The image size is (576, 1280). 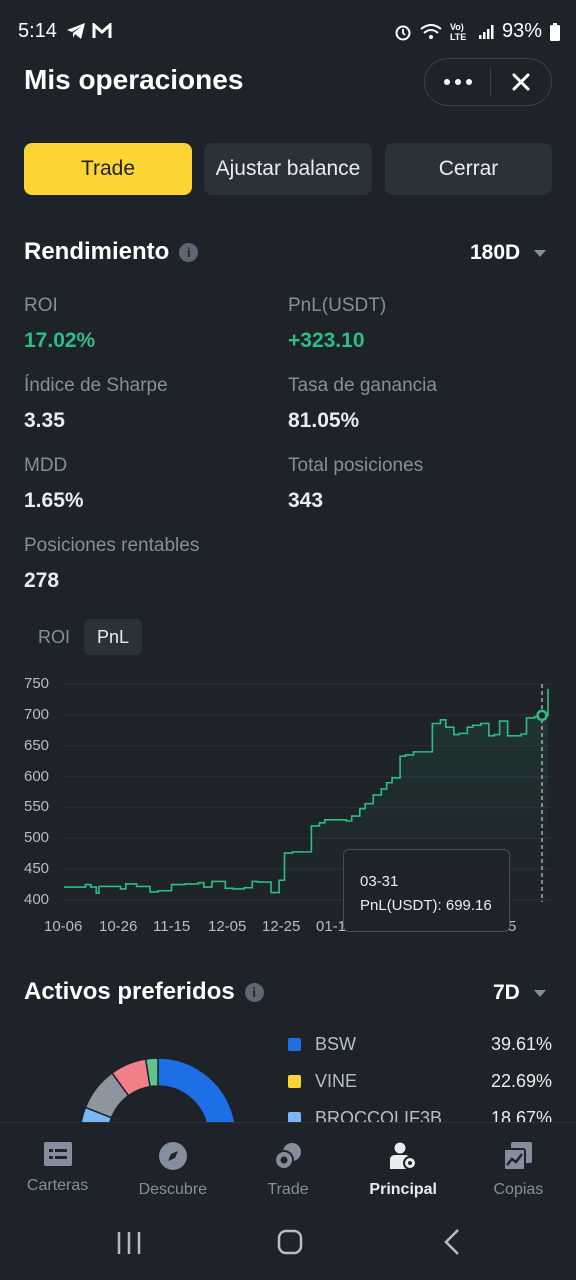 I want to click on notification-icons, so click(x=89, y=31).